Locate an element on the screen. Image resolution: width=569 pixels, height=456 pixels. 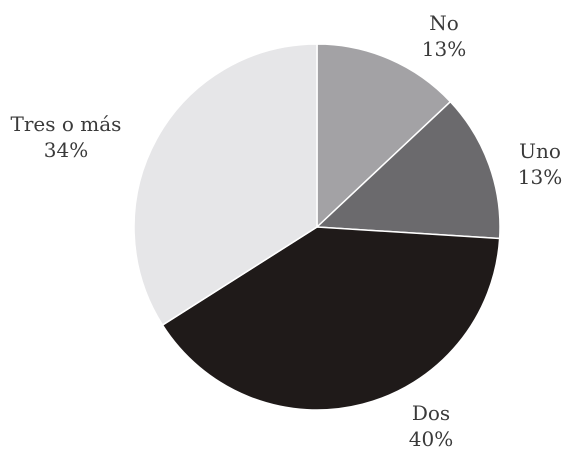
pie-slice-uno is located at coordinates (408, 170).